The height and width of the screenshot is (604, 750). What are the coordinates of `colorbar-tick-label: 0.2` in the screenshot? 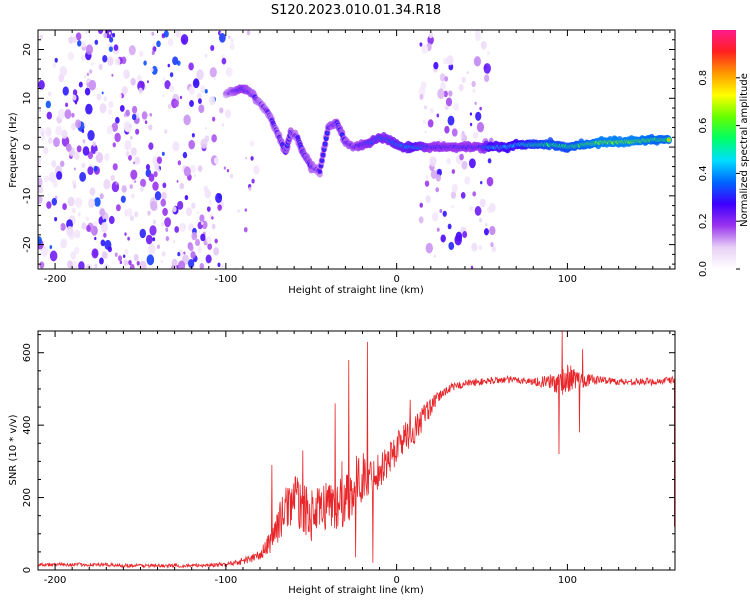 It's located at (703, 221).